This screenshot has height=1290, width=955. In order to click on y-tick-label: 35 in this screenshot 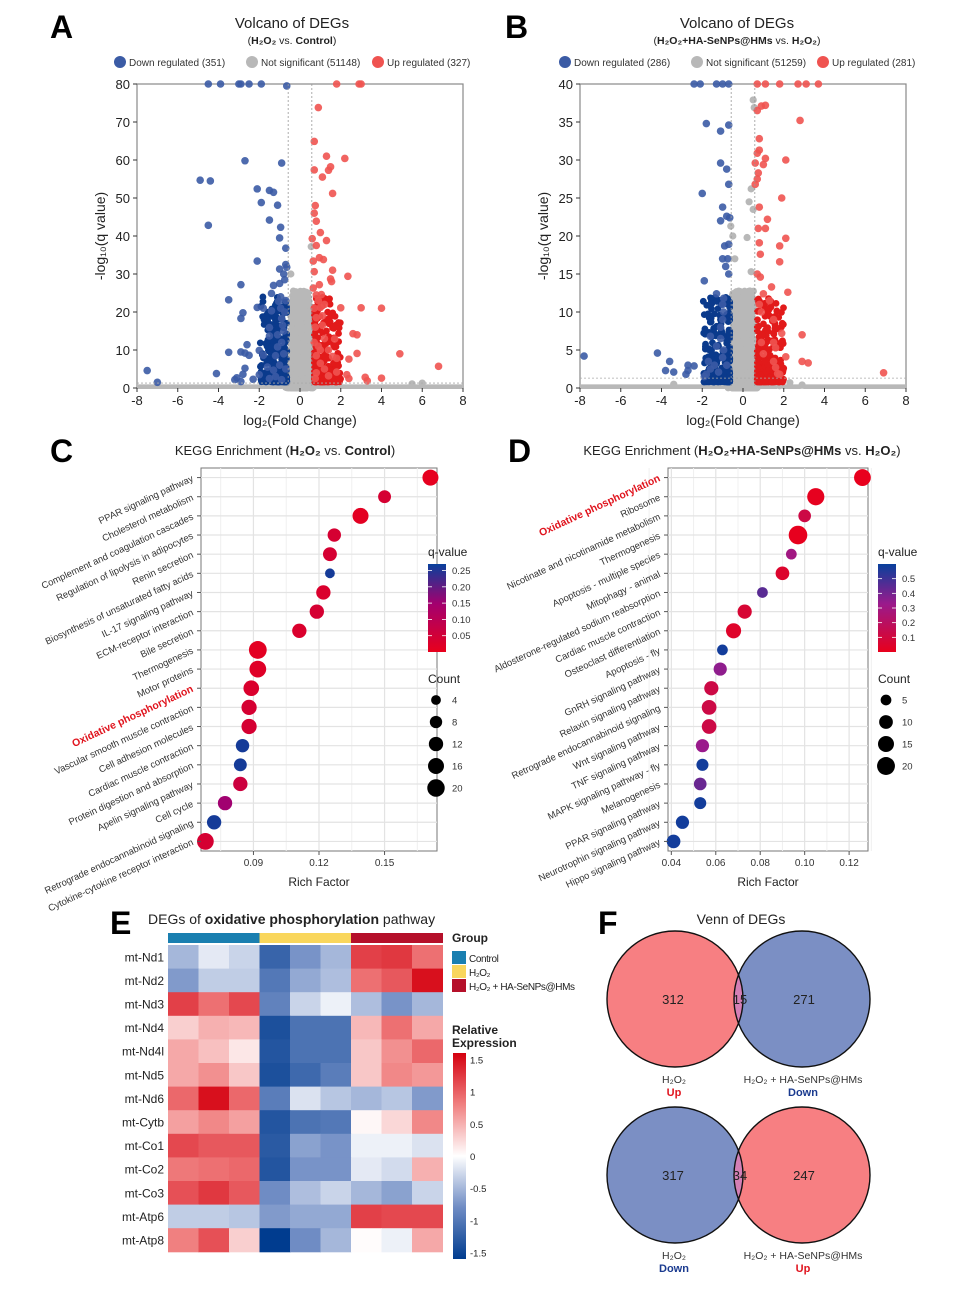, I will do `click(566, 122)`.